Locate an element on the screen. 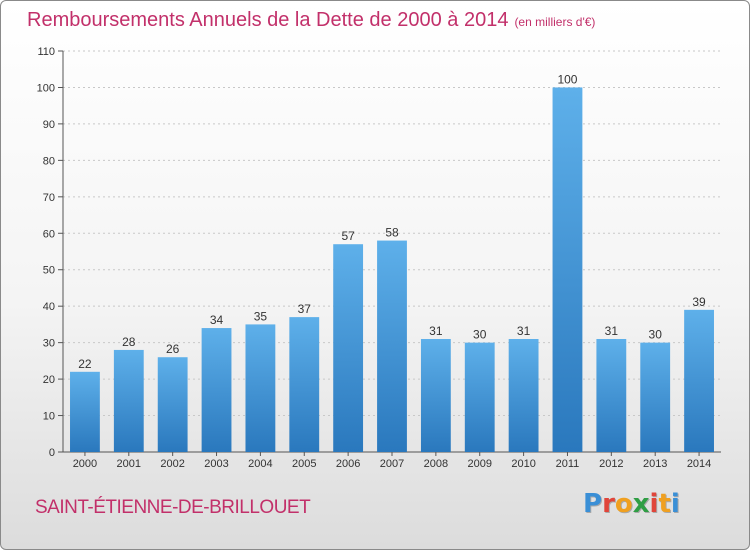 The width and height of the screenshot is (750, 550). x-tick-label: 2006 is located at coordinates (348, 464).